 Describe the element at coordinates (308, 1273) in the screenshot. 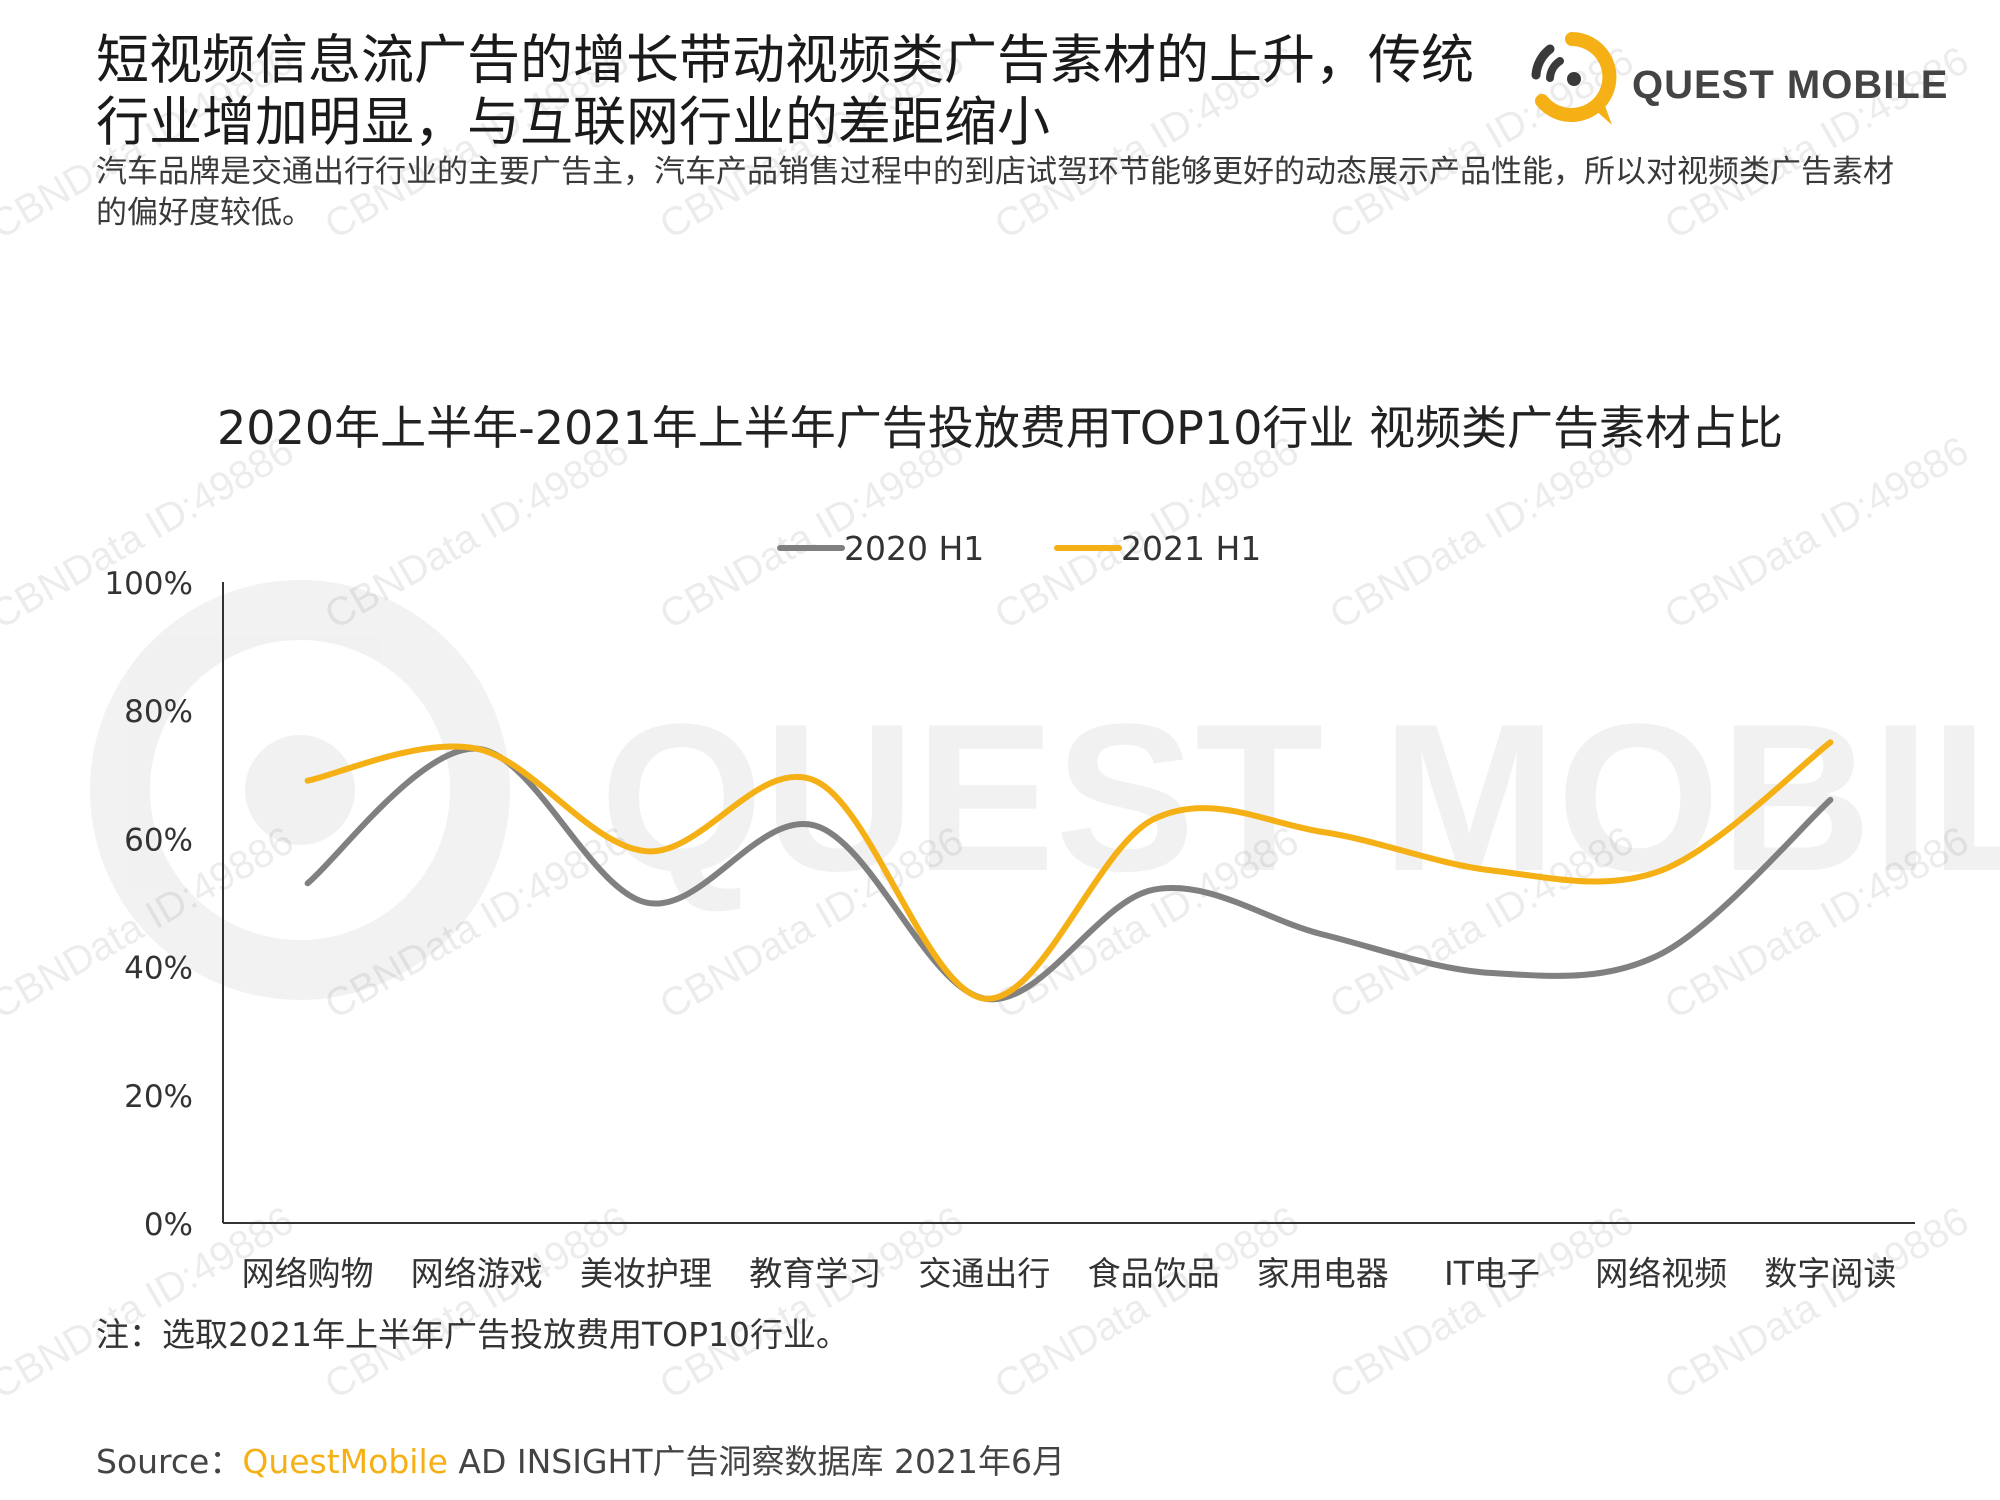

I see `x-tick-label: 网络购物` at that location.